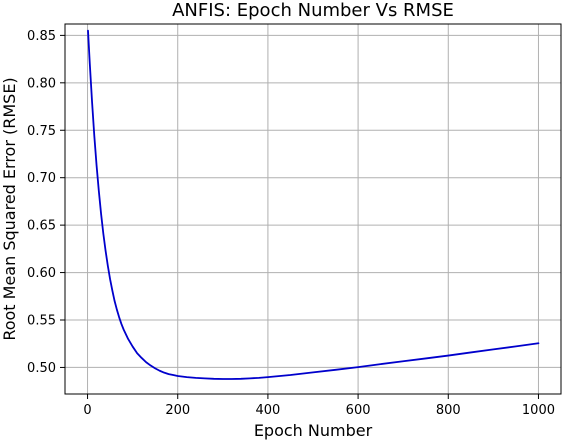 This screenshot has width=563, height=440. What do you see at coordinates (41, 368) in the screenshot?
I see `y-tick-label: 0.50` at bounding box center [41, 368].